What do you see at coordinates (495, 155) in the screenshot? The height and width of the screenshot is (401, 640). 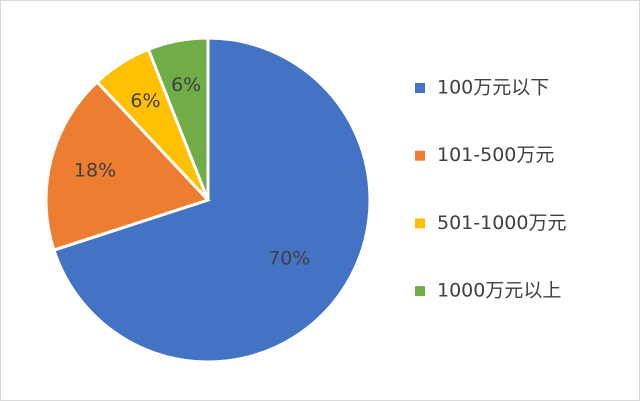 I see `legend-label: 101-500万元` at bounding box center [495, 155].